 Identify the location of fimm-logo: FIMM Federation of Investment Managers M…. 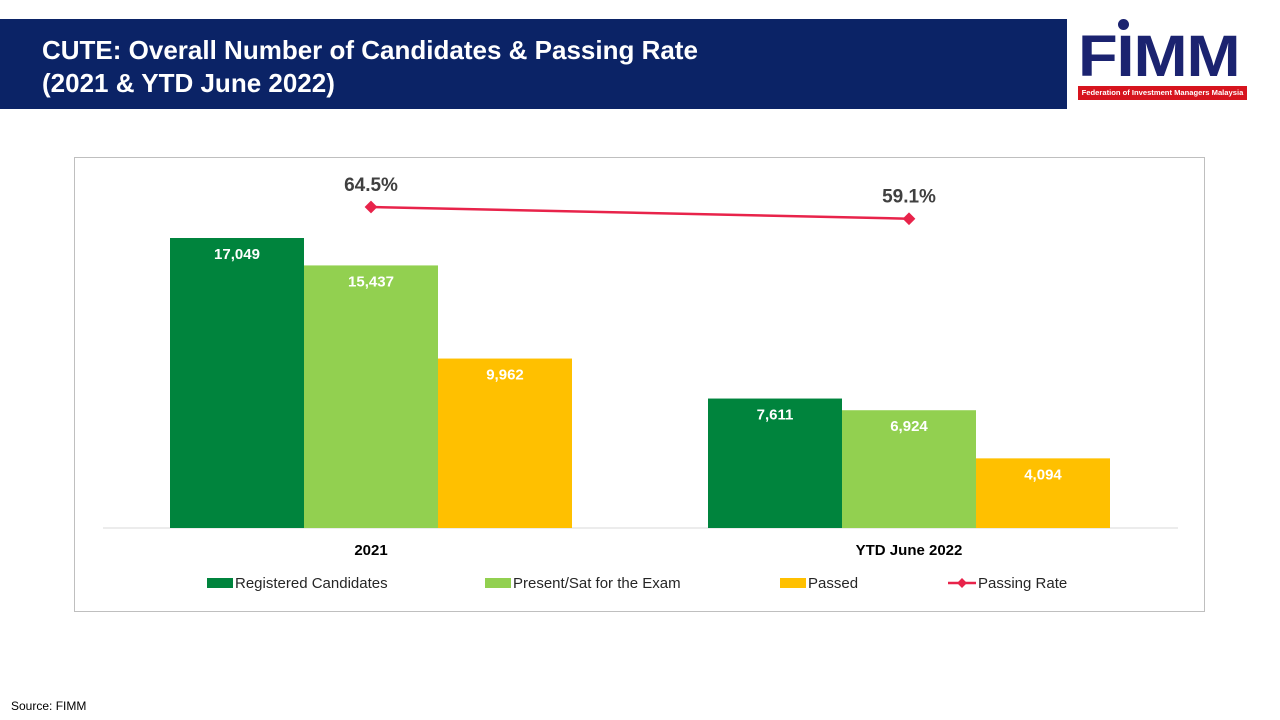
(1163, 60).